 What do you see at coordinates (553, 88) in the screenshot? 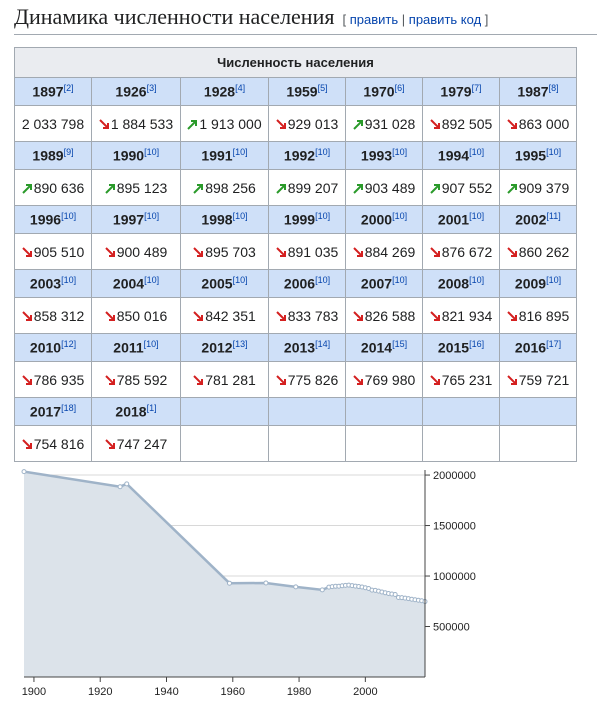
I see `footnote-ref: [8]` at bounding box center [553, 88].